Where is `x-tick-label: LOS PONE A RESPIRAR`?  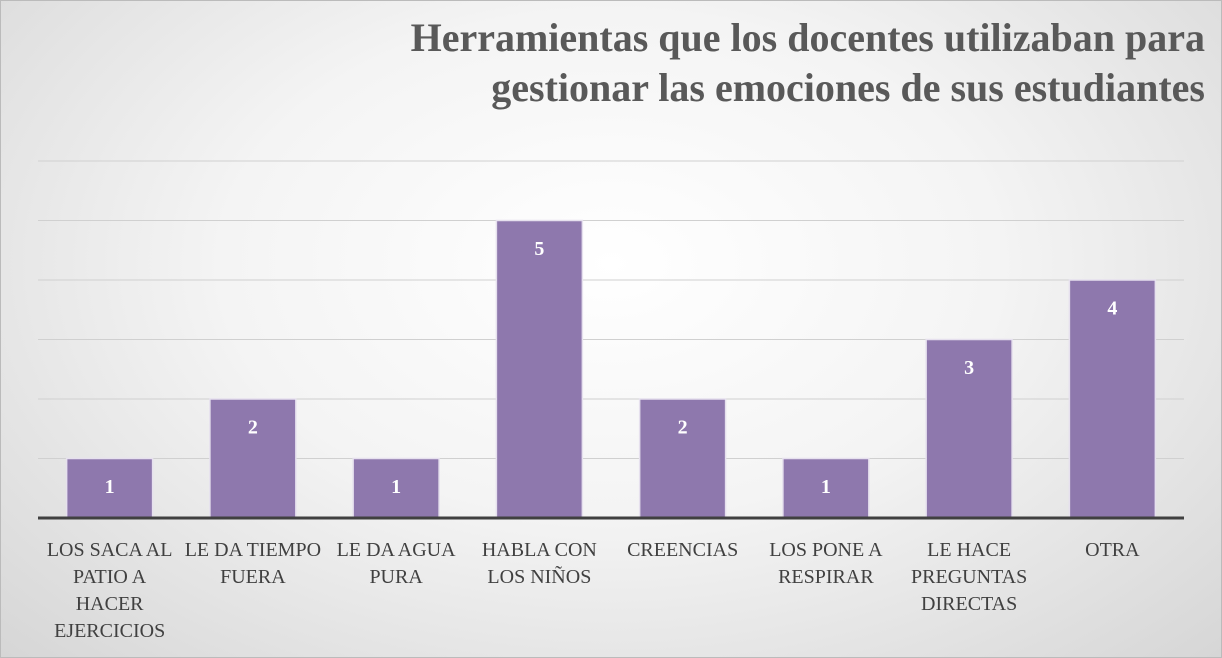
x-tick-label: LOS PONE A RESPIRAR is located at coordinates (826, 563).